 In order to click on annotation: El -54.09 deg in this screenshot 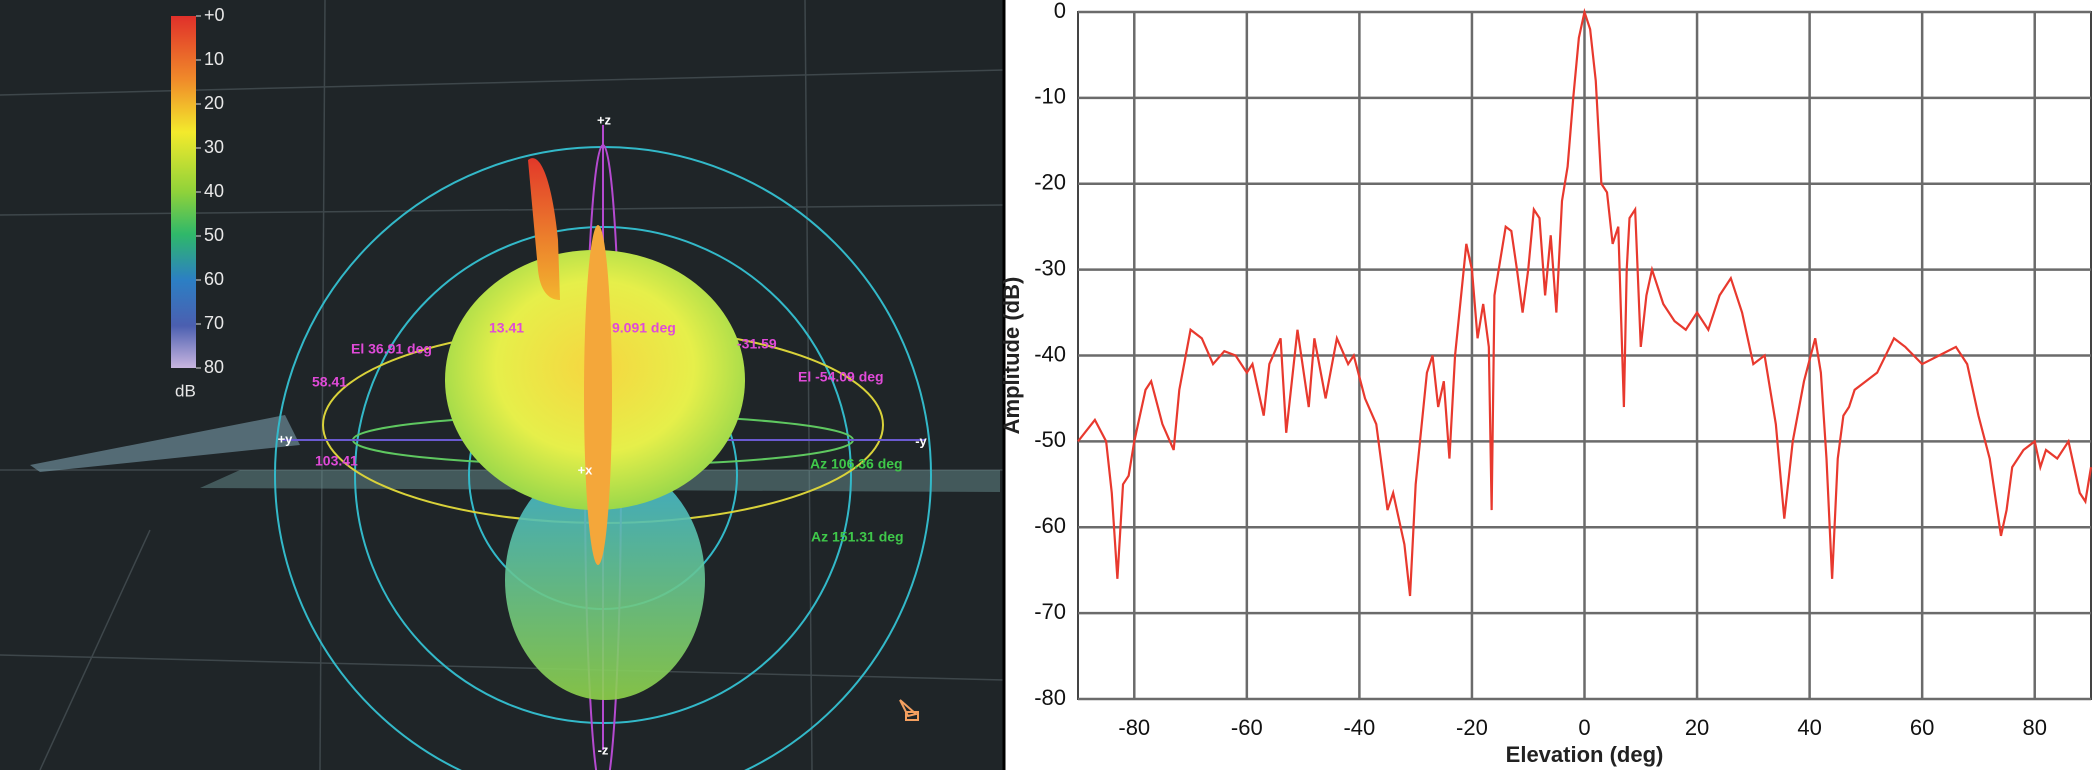, I will do `click(841, 377)`.